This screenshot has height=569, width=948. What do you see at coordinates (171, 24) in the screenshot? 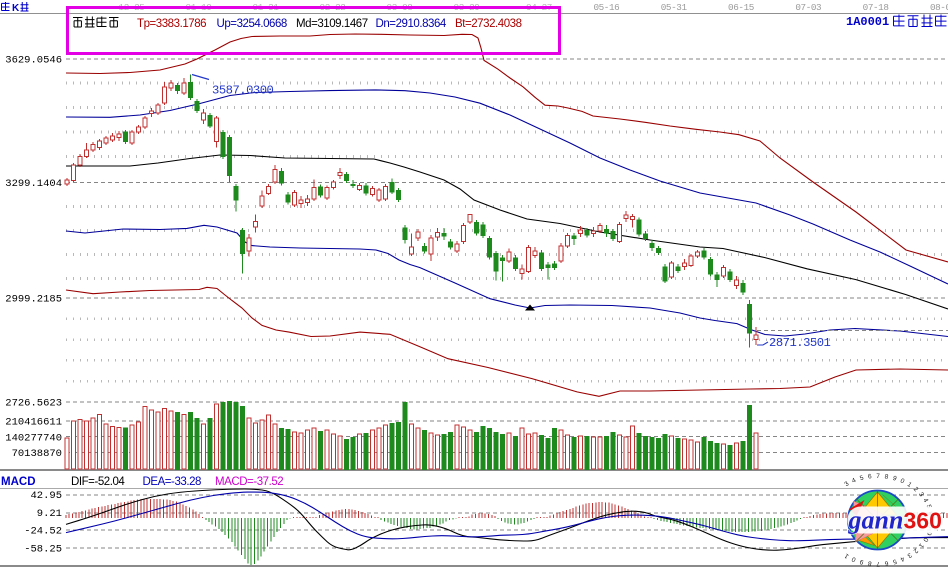
I see `svg-text: Tp=3383.1786` at bounding box center [171, 24].